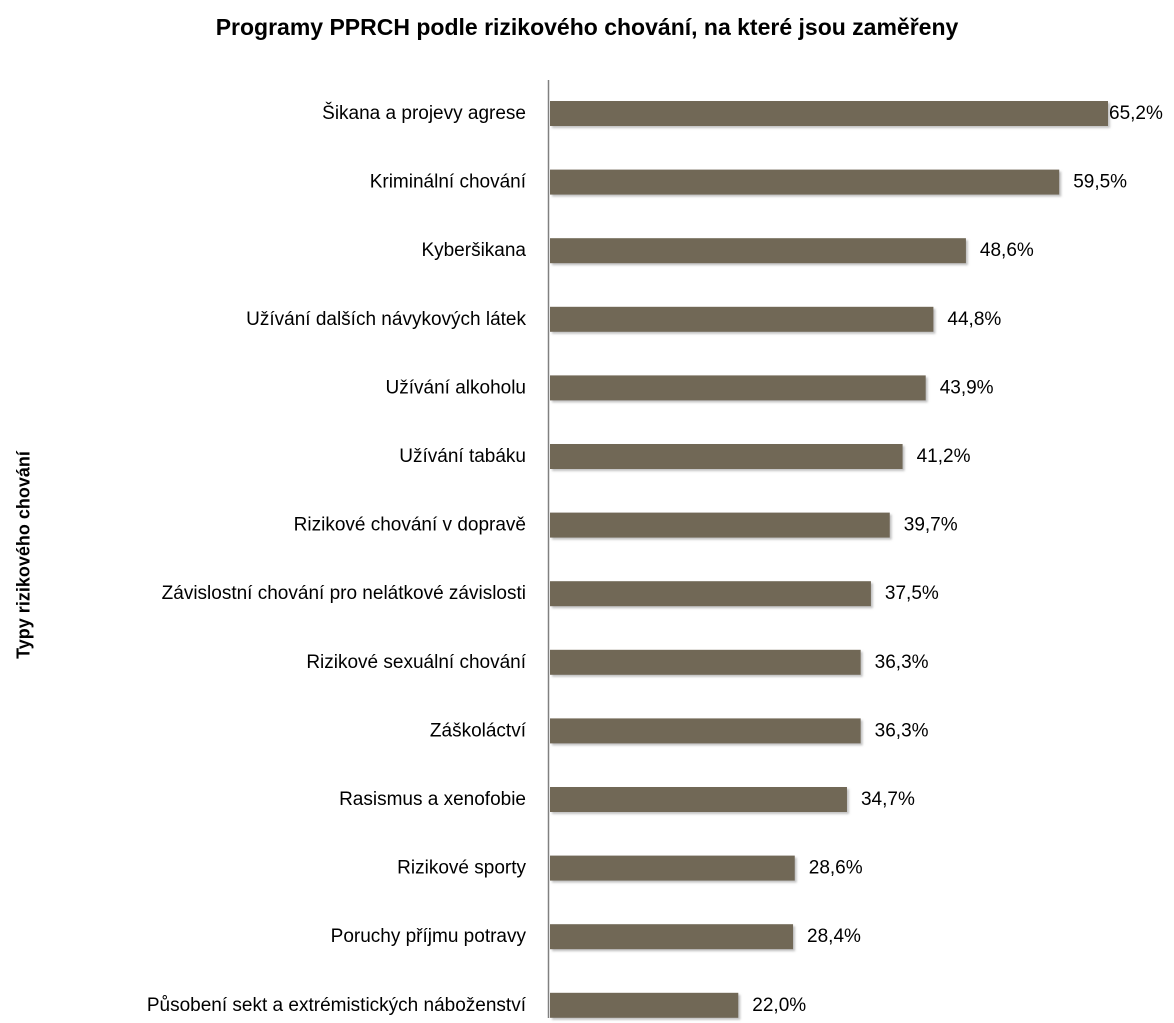 This screenshot has width=1174, height=1023. I want to click on category-label-1: Kriminální chování, so click(448, 182).